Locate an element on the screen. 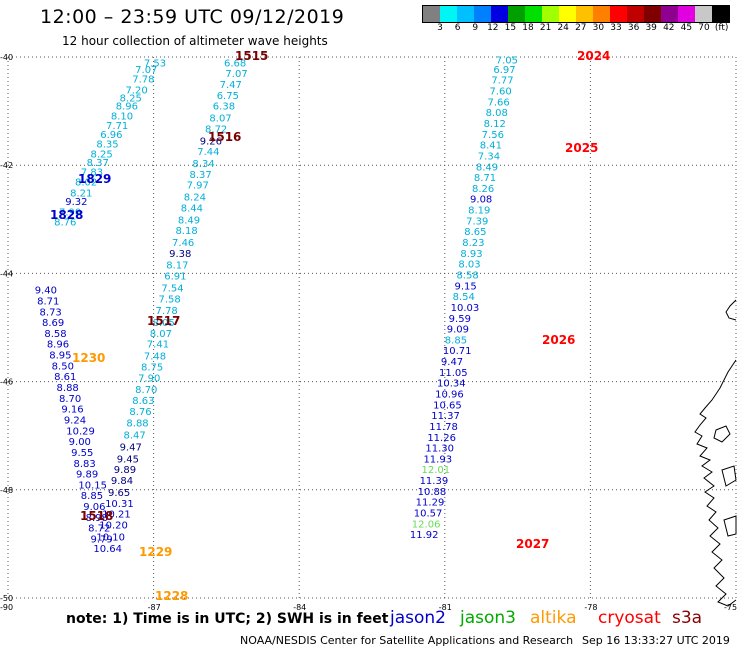 The image size is (740, 650). wave-height-value: 11.29 is located at coordinates (430, 503).